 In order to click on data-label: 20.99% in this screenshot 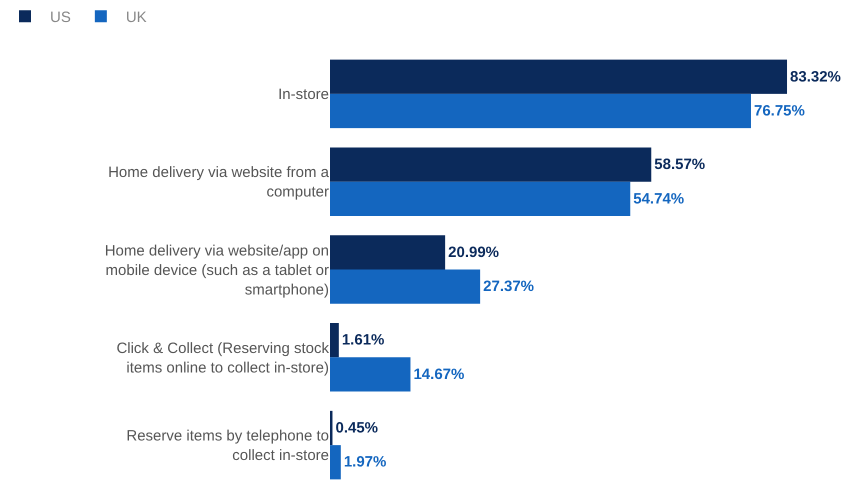, I will do `click(474, 252)`.